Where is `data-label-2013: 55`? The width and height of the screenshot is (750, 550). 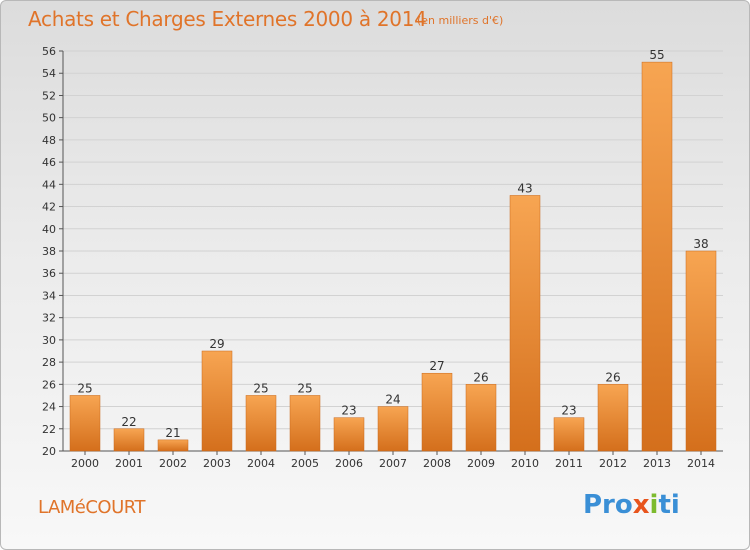
data-label-2013: 55 is located at coordinates (656, 55).